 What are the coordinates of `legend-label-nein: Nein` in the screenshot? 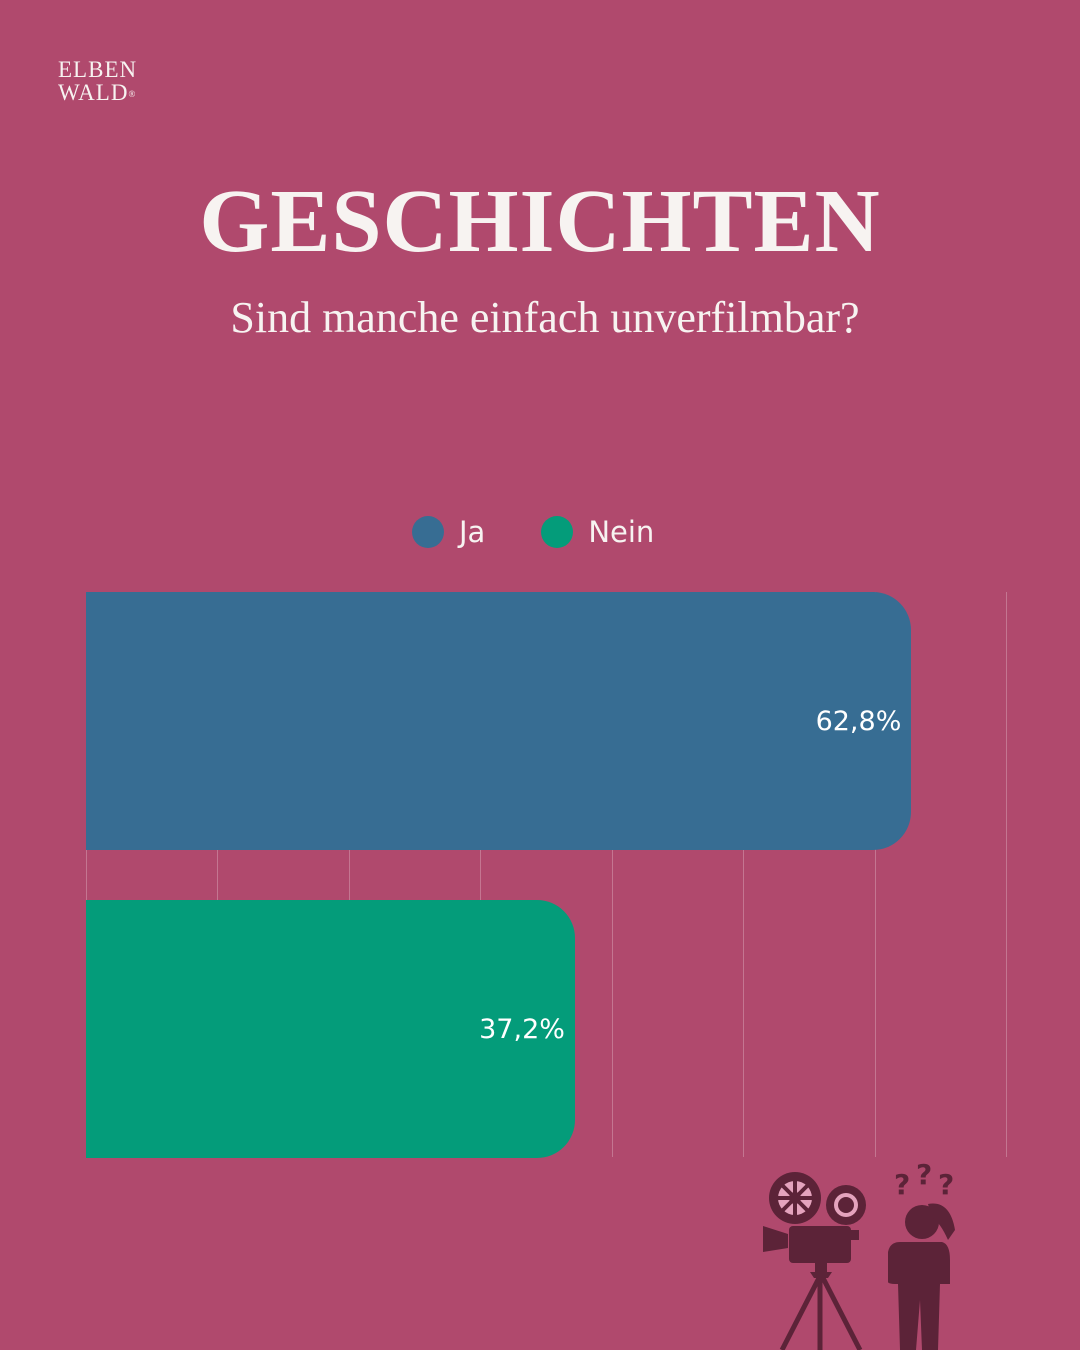 It's located at (621, 532).